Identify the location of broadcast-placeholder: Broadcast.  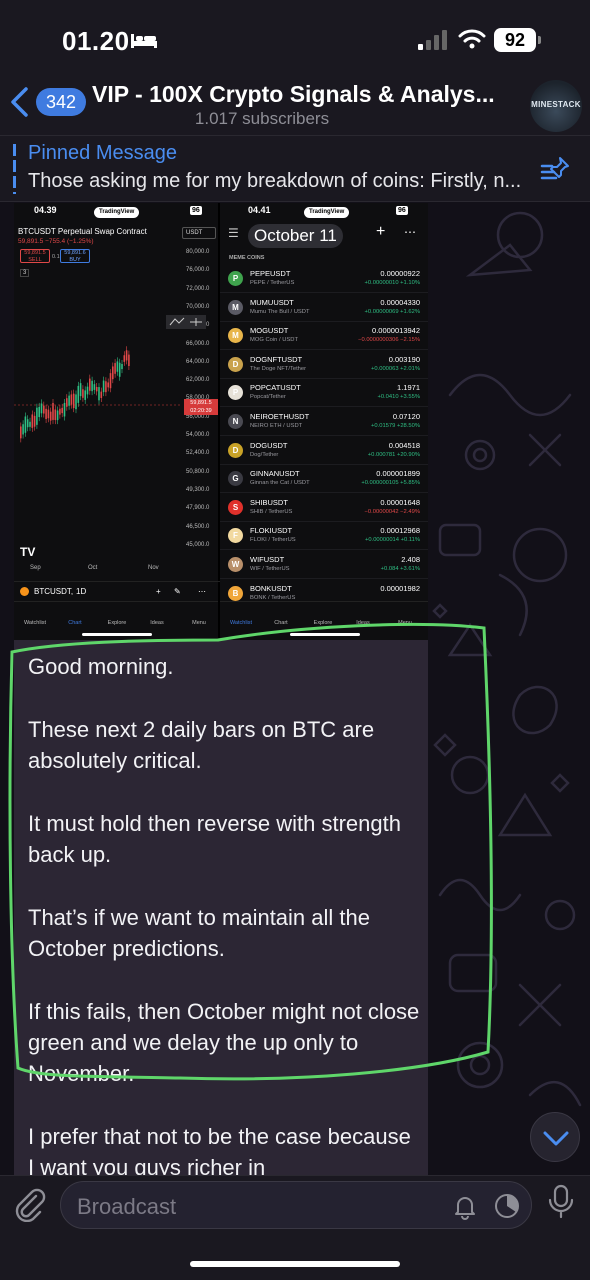
(127, 1206).